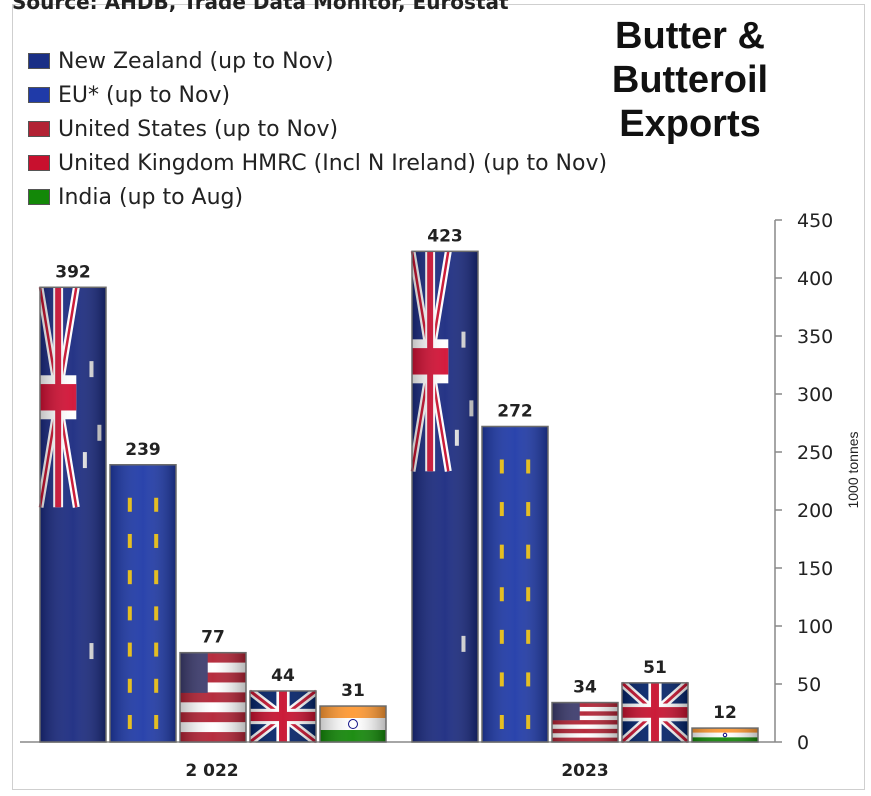 The width and height of the screenshot is (871, 796). What do you see at coordinates (151, 197) in the screenshot?
I see `legend-label-india: India (up to Aug)` at bounding box center [151, 197].